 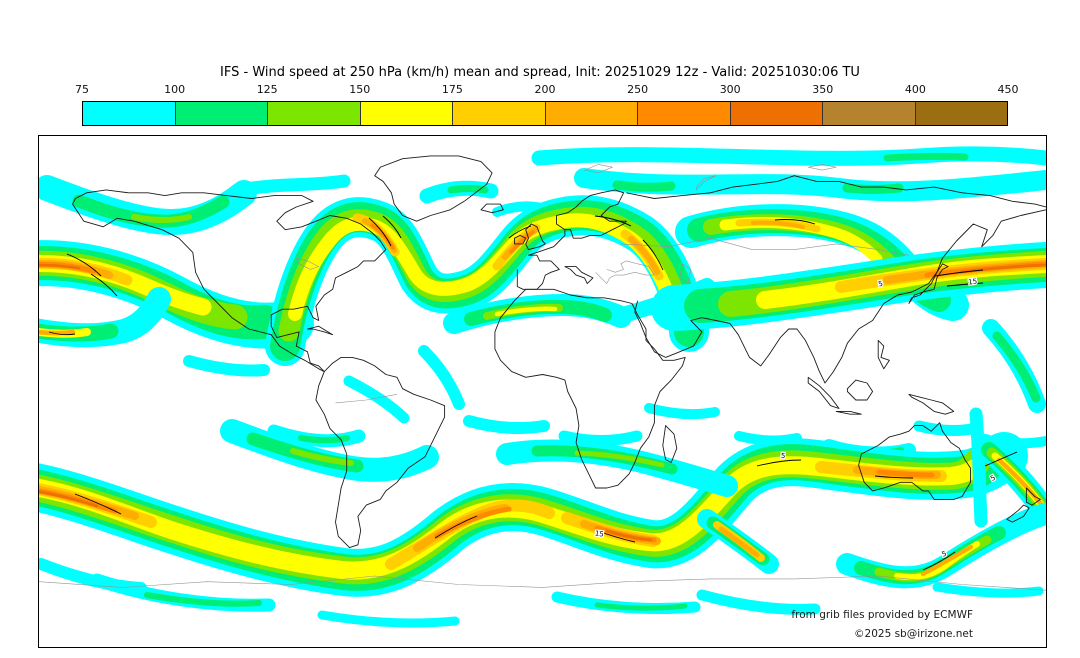 I want to click on cyan-siberia, so click(x=810, y=185).